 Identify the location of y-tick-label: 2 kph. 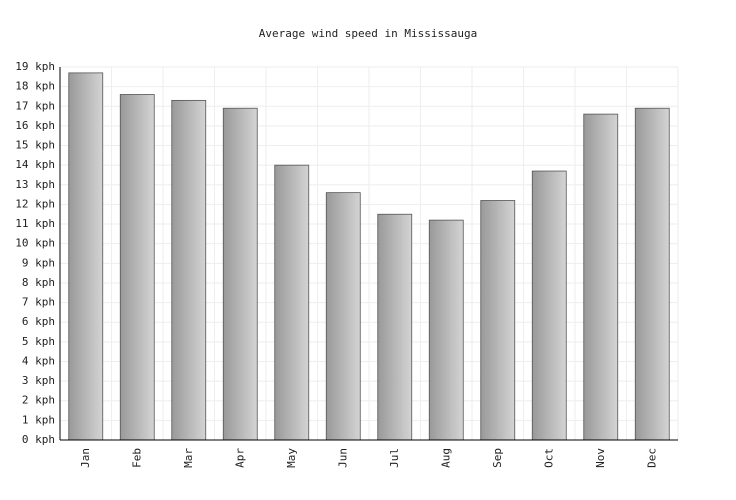
(38, 400).